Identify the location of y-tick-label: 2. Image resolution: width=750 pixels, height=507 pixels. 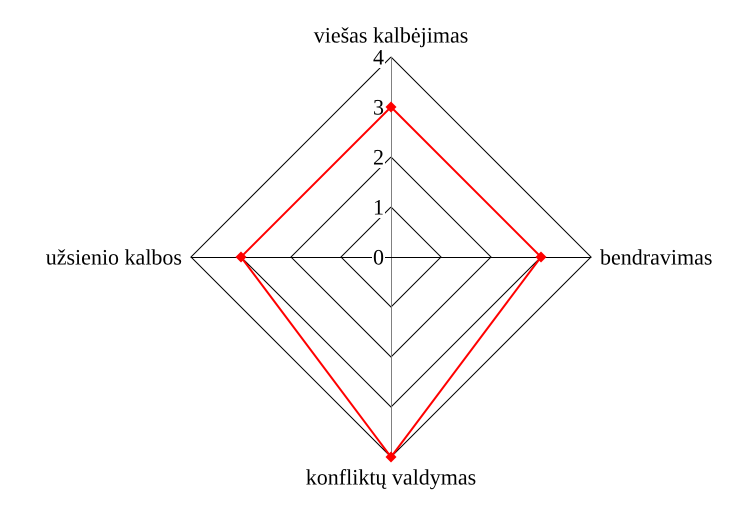
(378, 157).